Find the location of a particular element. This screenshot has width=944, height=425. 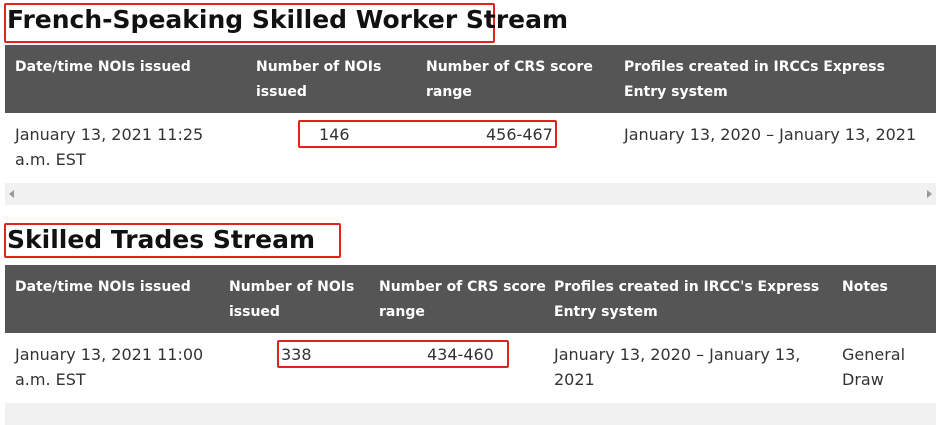

section-title: French-Speaking Skilled Worker Stream is located at coordinates (288, 19).